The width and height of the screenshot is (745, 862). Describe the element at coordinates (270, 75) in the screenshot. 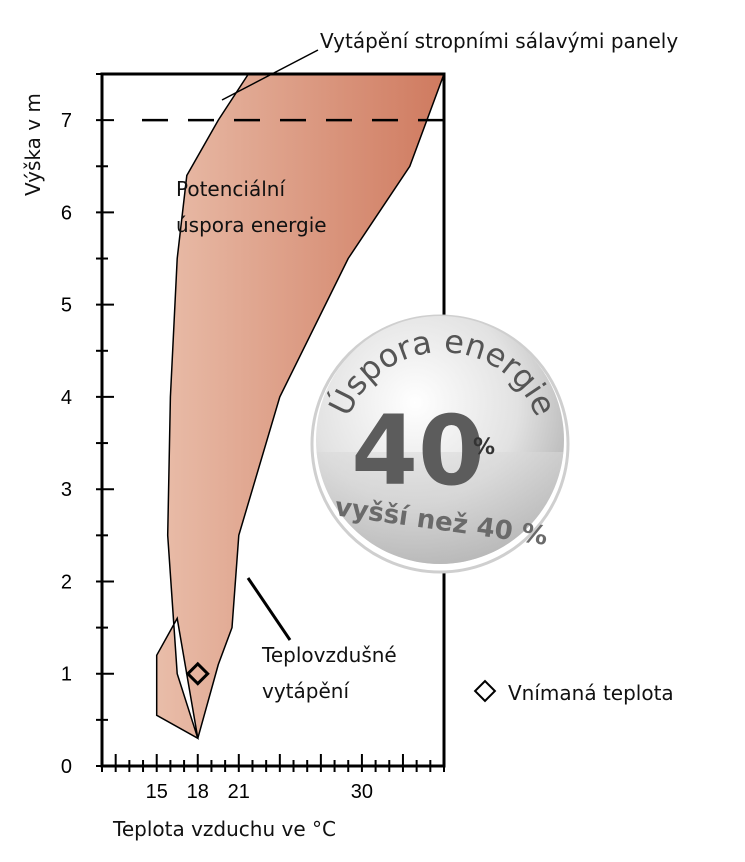

I see `top-annotation-leader` at that location.